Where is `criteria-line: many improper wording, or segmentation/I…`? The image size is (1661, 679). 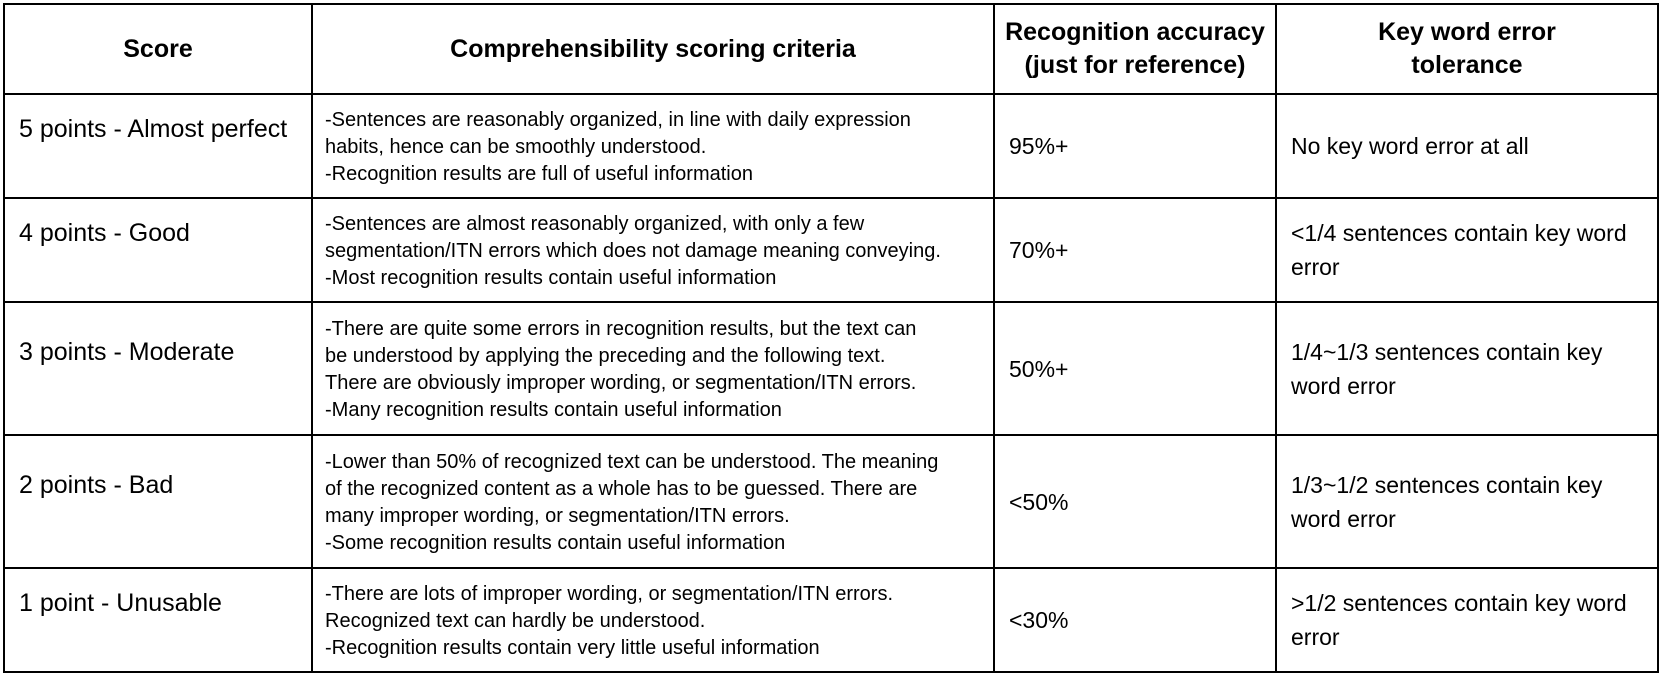 criteria-line: many improper wording, or segmentation/I… is located at coordinates (557, 515).